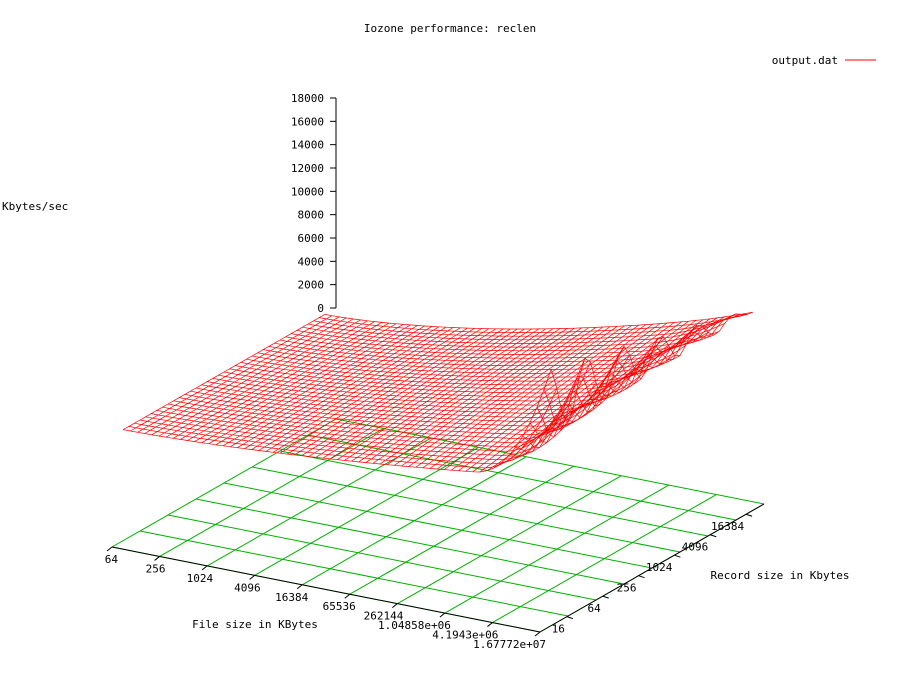 The height and width of the screenshot is (700, 900). What do you see at coordinates (414, 625) in the screenshot?
I see `x-tick-label: 1.04858e+06` at bounding box center [414, 625].